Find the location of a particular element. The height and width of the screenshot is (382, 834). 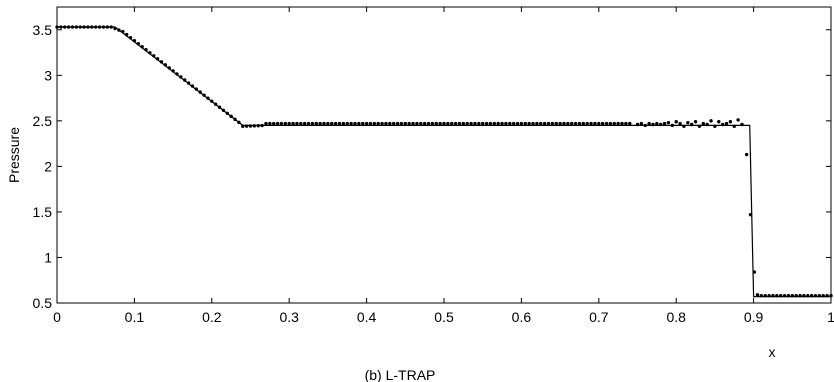

y-tick-label: 2 is located at coordinates (48, 166).